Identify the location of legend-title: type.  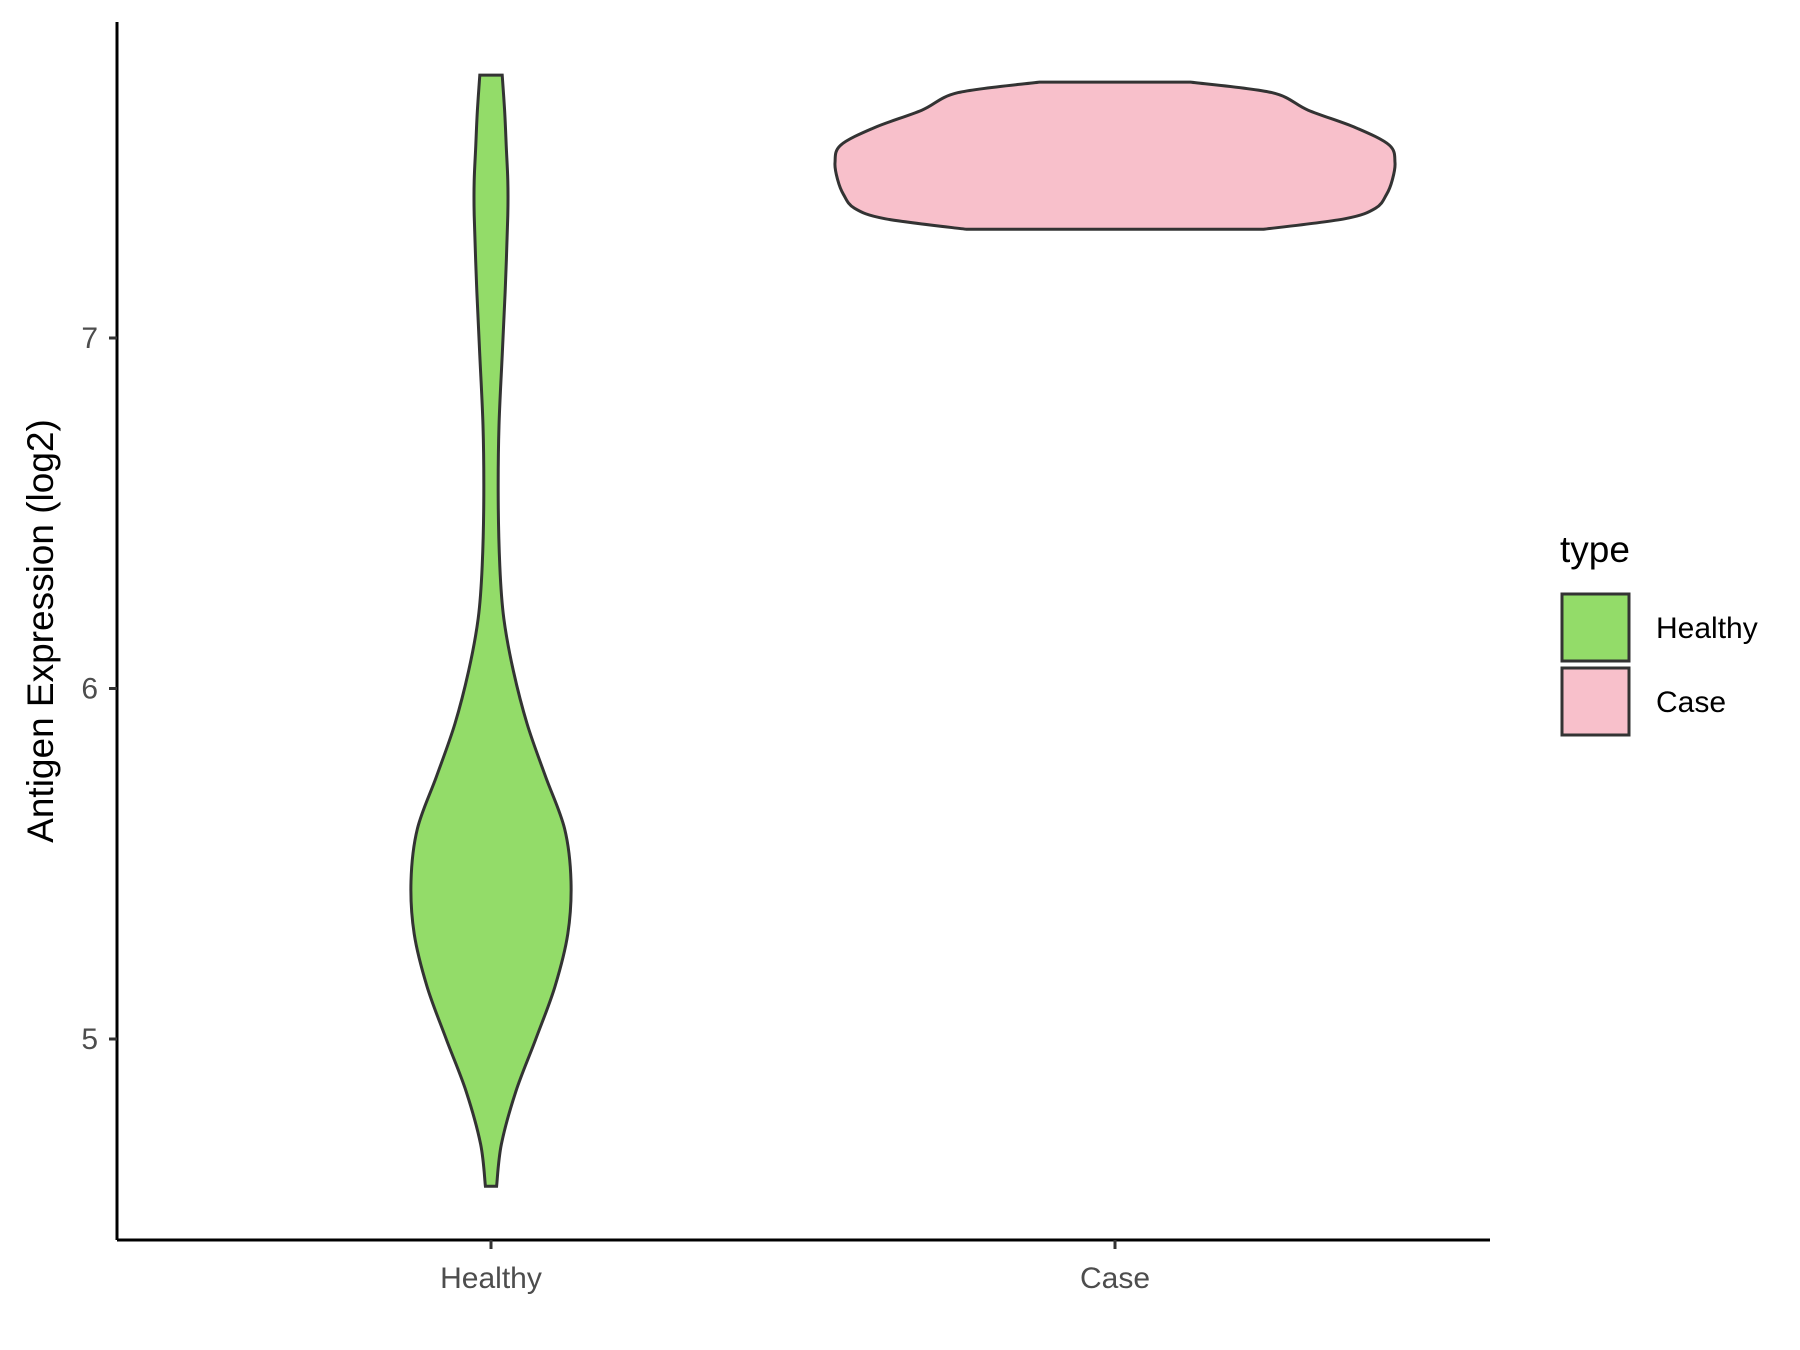
(1595, 549).